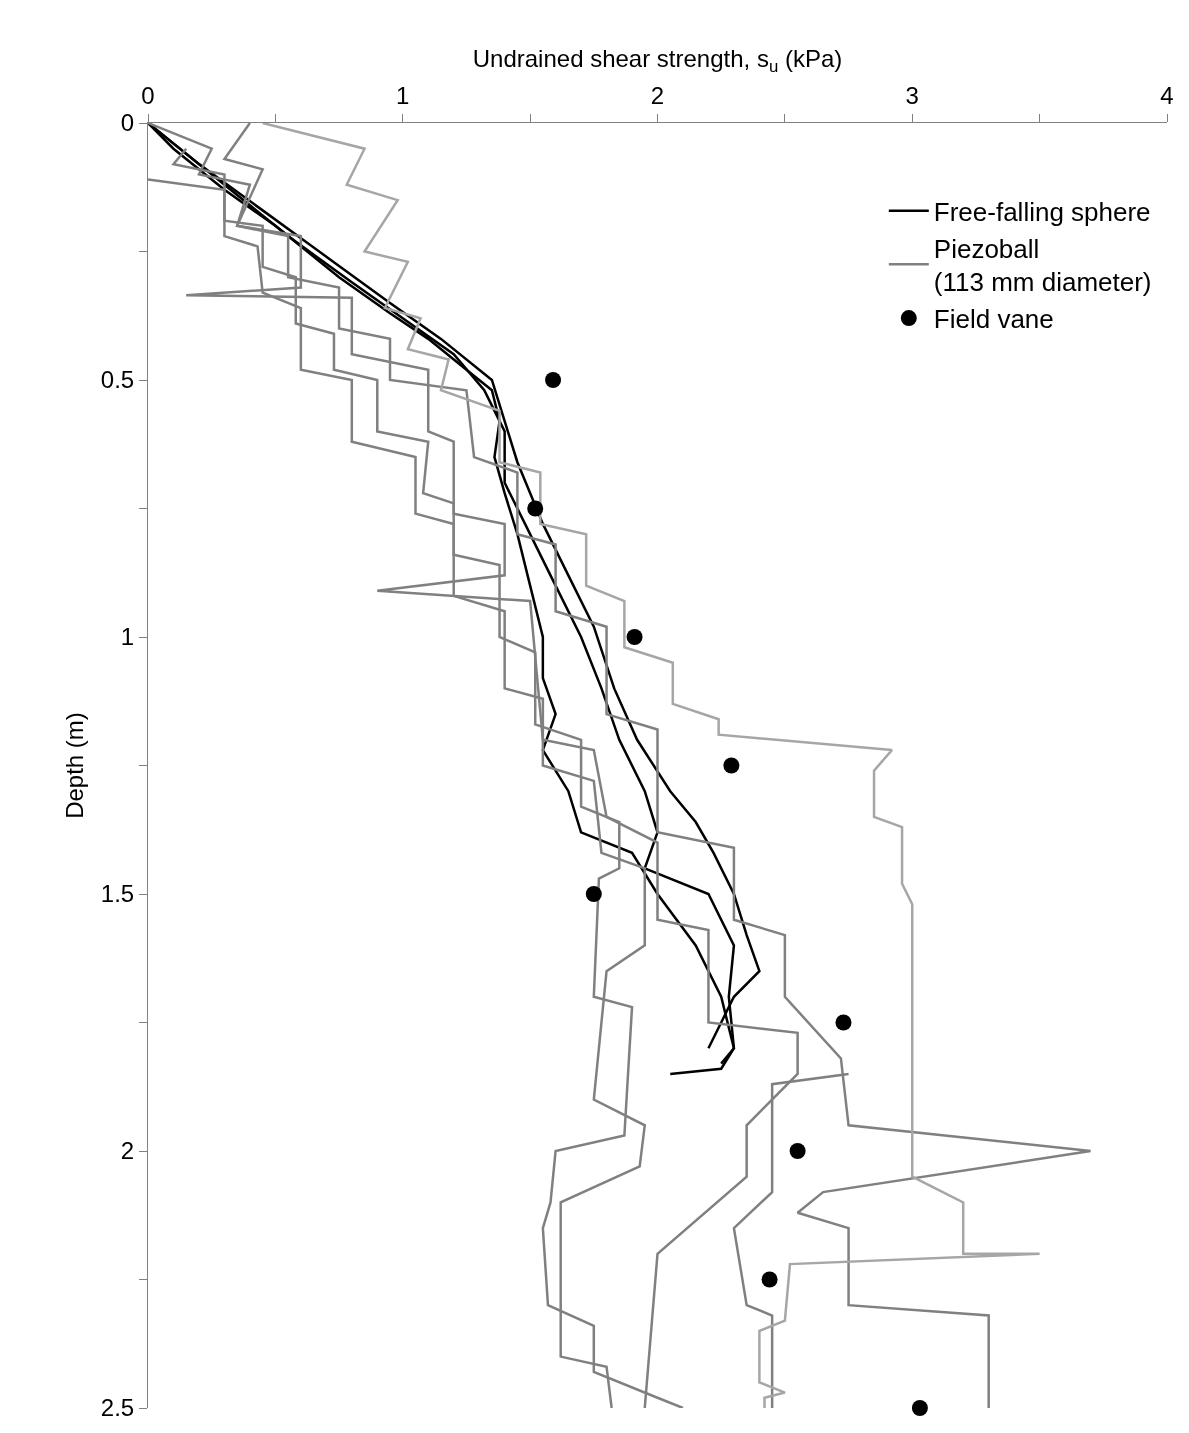 The width and height of the screenshot is (1189, 1433). Describe the element at coordinates (912, 96) in the screenshot. I see `x-tick-label: 3` at that location.